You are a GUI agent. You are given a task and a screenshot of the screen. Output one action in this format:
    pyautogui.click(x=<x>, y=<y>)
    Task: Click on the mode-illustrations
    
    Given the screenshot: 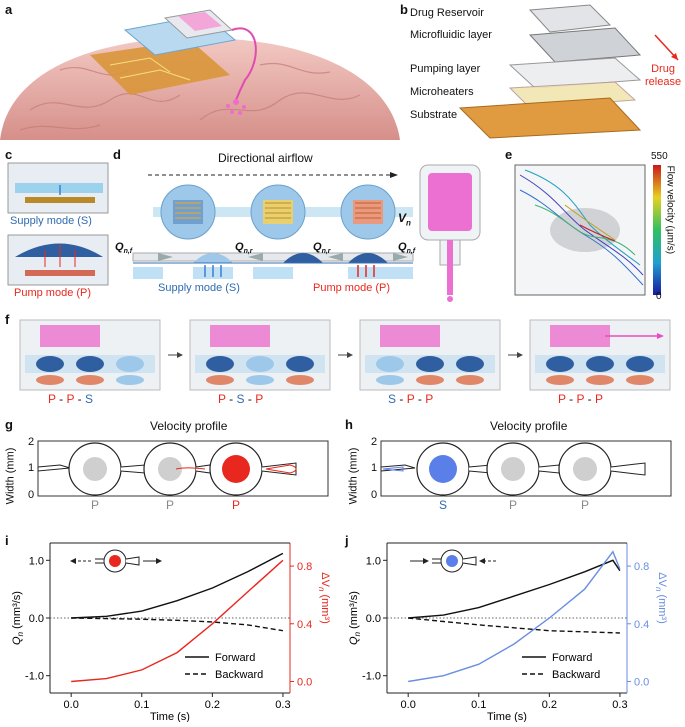 What is the action you would take?
    pyautogui.click(x=58, y=224)
    